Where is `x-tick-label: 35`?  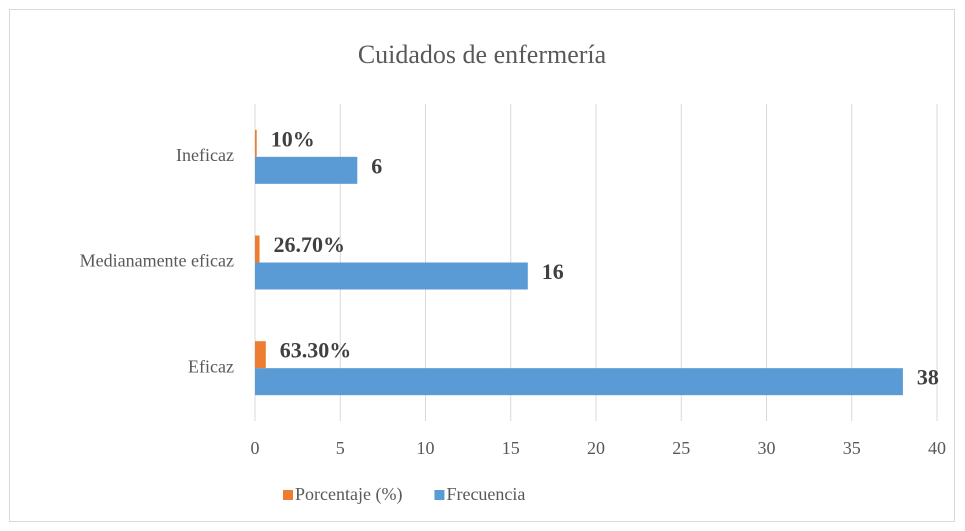 x-tick-label: 35 is located at coordinates (852, 448).